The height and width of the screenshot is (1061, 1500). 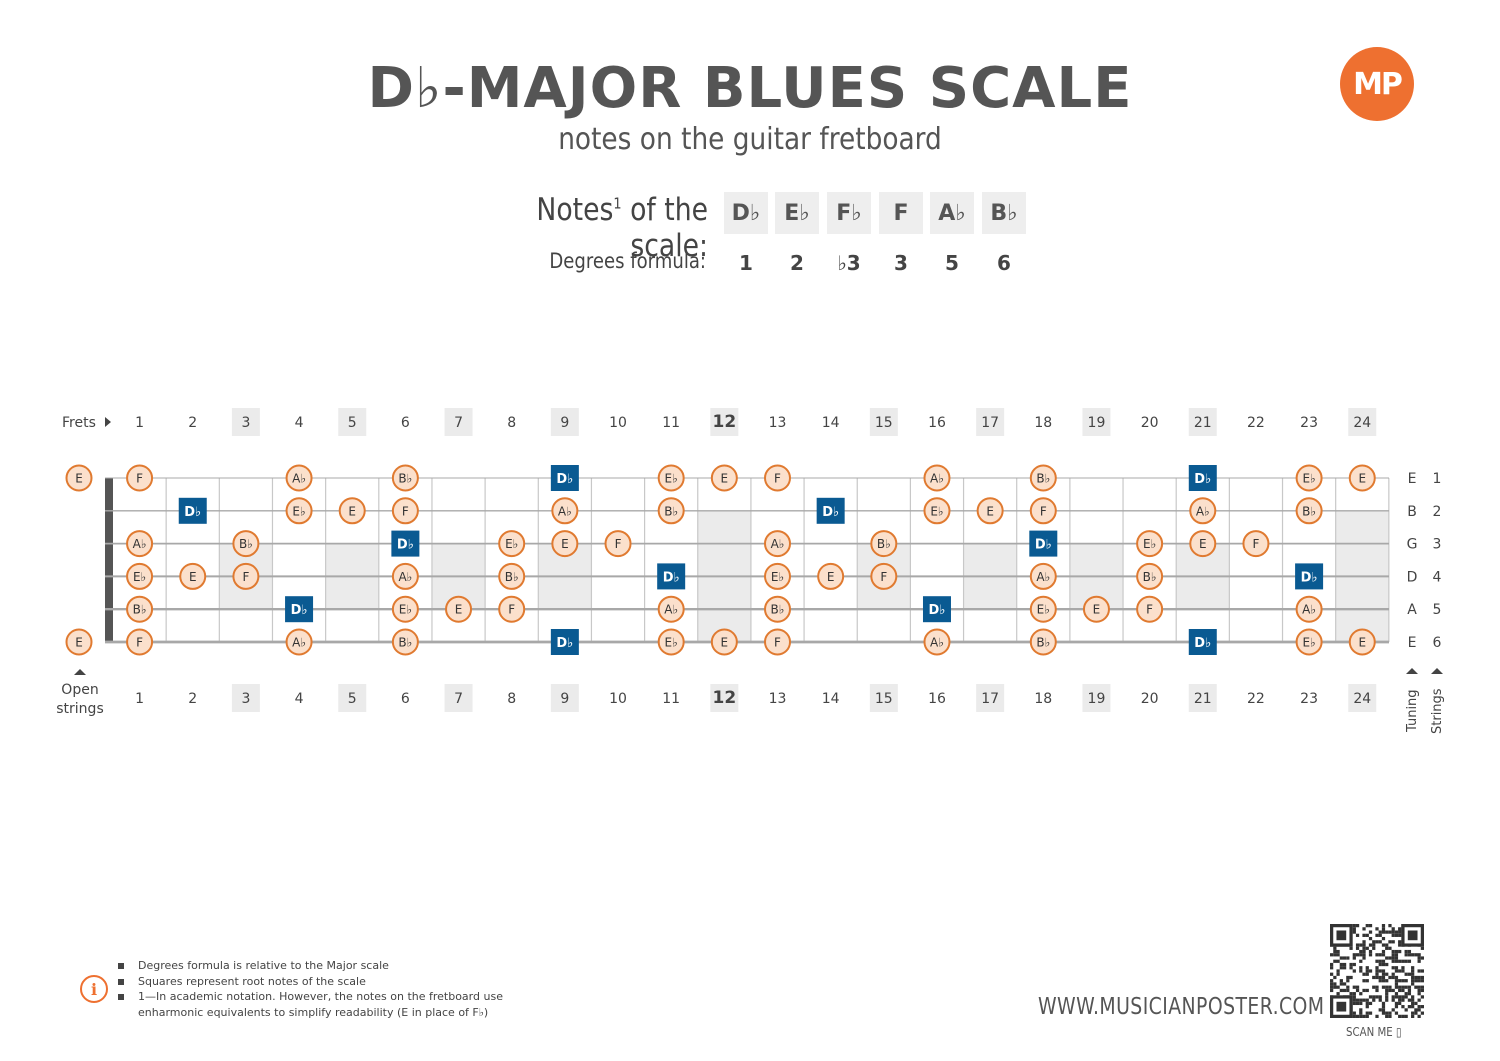 I want to click on fret-number: 6, so click(x=405, y=699).